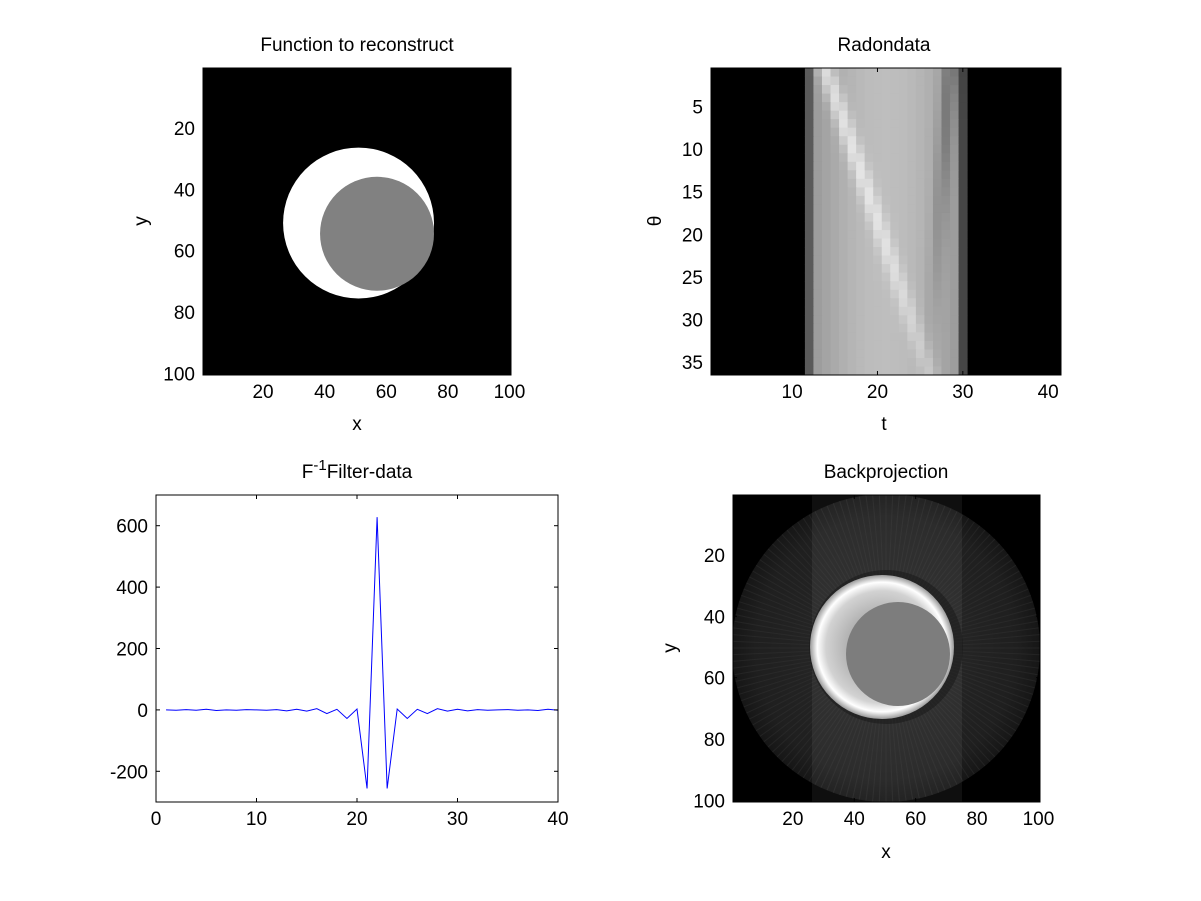 The image size is (1201, 901). What do you see at coordinates (976, 819) in the screenshot?
I see `x-tick-label: 80` at bounding box center [976, 819].